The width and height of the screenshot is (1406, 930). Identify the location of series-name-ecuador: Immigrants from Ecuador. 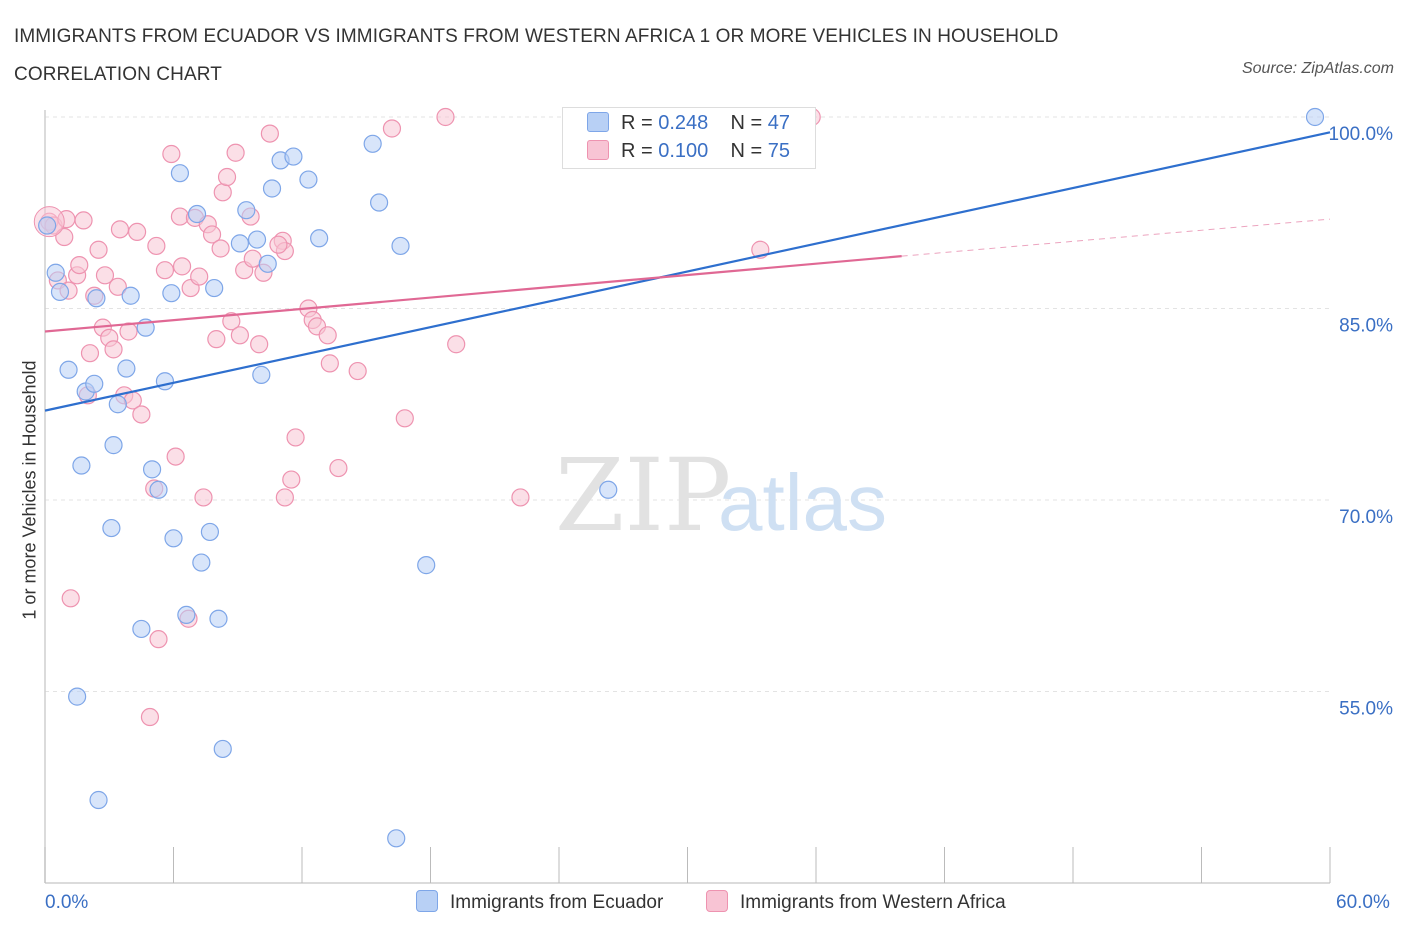
(557, 902).